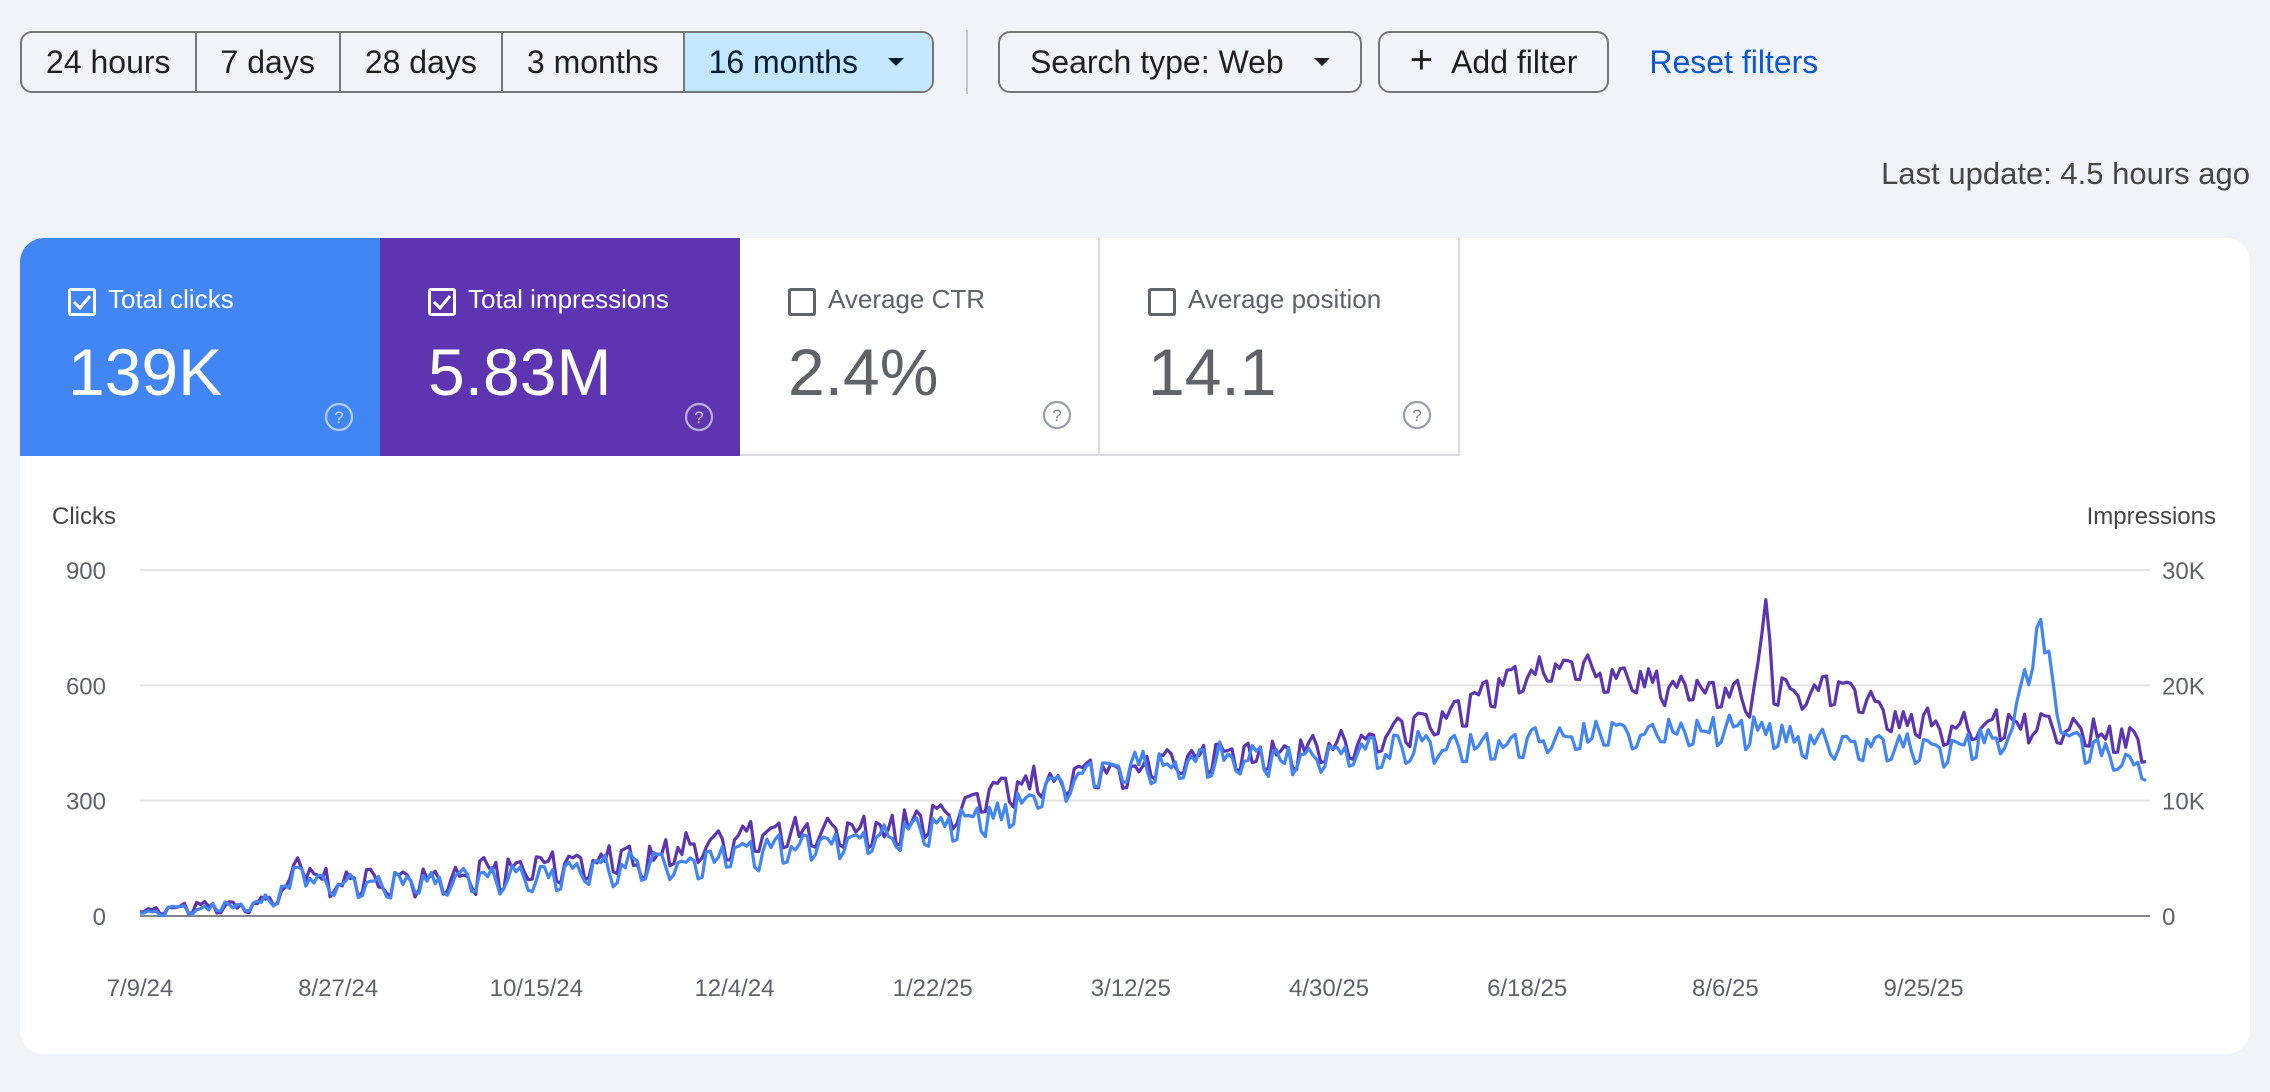  Describe the element at coordinates (2065, 173) in the screenshot. I see `last-update-text: Last update: 4.5 hours ago` at that location.